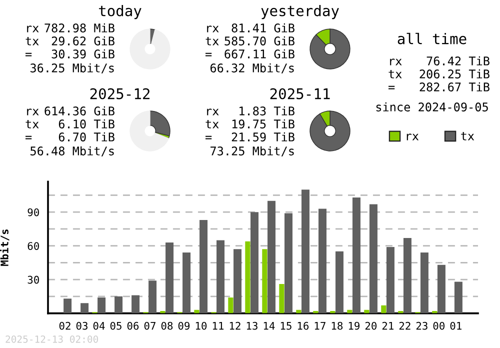 Image resolution: width=500 pixels, height=348 pixels. Describe the element at coordinates (133, 326) in the screenshot. I see `x-tick-label: 06` at that location.